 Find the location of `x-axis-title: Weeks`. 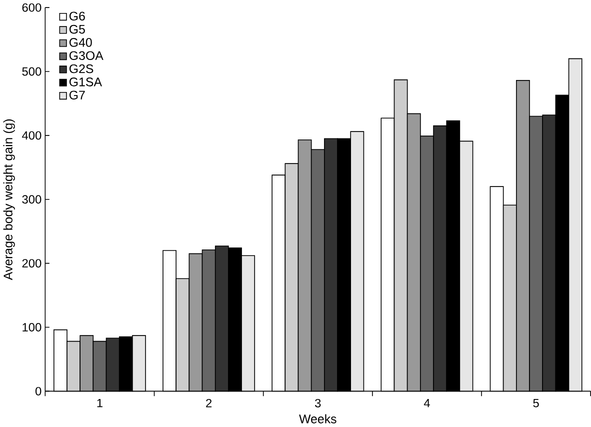

x-axis-title: Weeks is located at coordinates (317, 419).